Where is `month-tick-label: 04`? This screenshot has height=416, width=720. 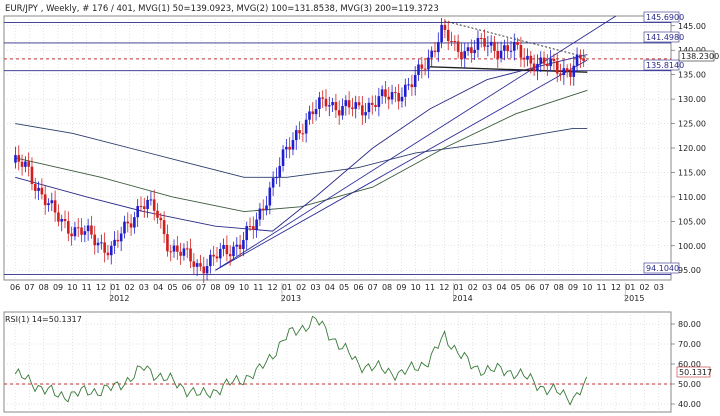 month-tick-label: 04 is located at coordinates (330, 287).